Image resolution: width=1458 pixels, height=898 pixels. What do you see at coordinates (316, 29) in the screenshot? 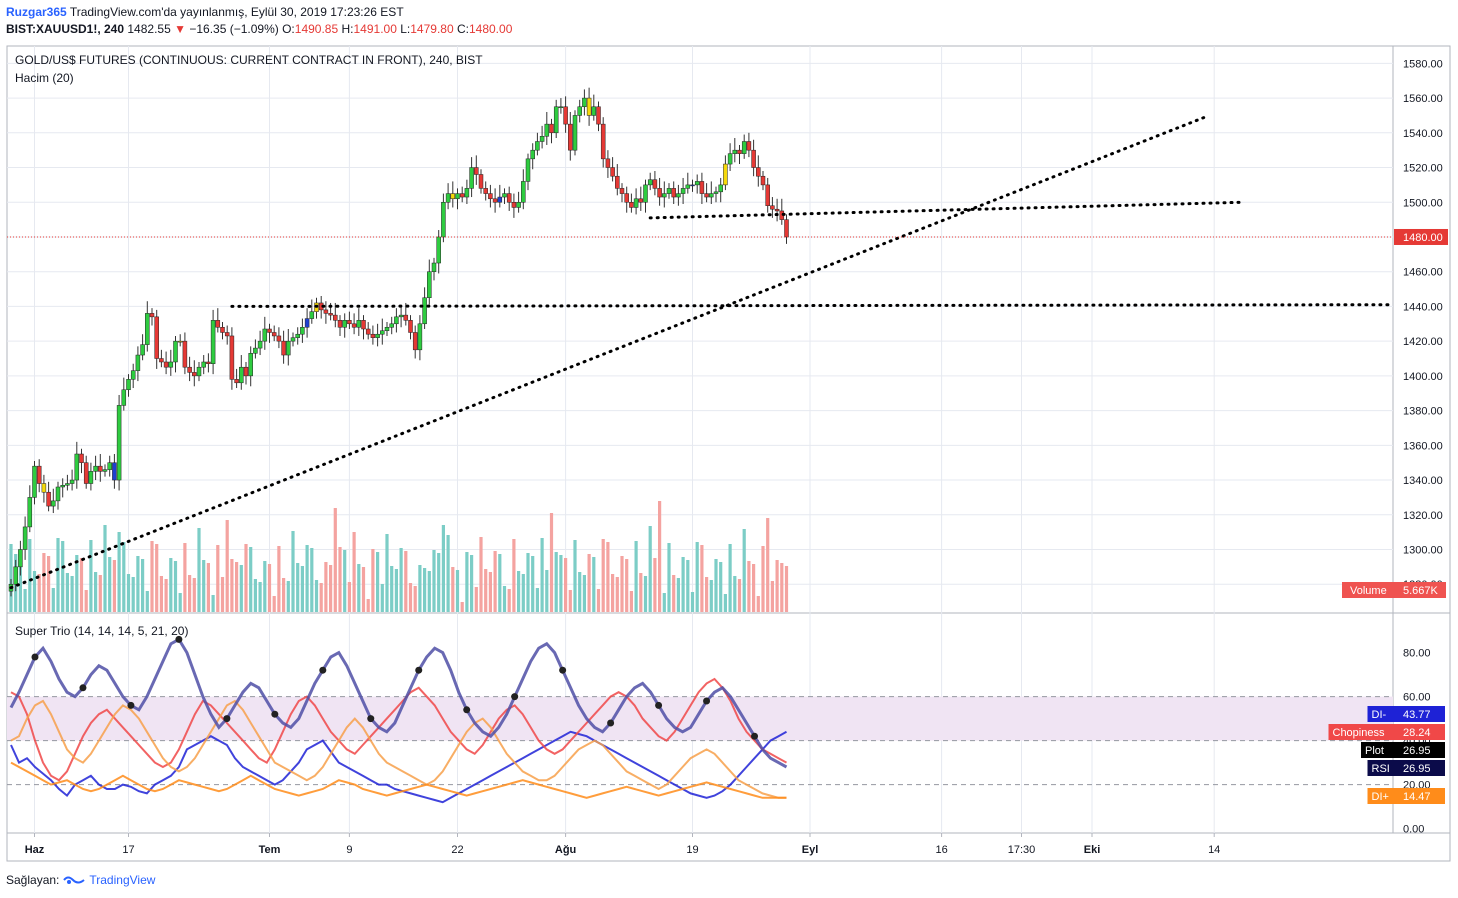
I see `open-value: 1490.85` at bounding box center [316, 29].